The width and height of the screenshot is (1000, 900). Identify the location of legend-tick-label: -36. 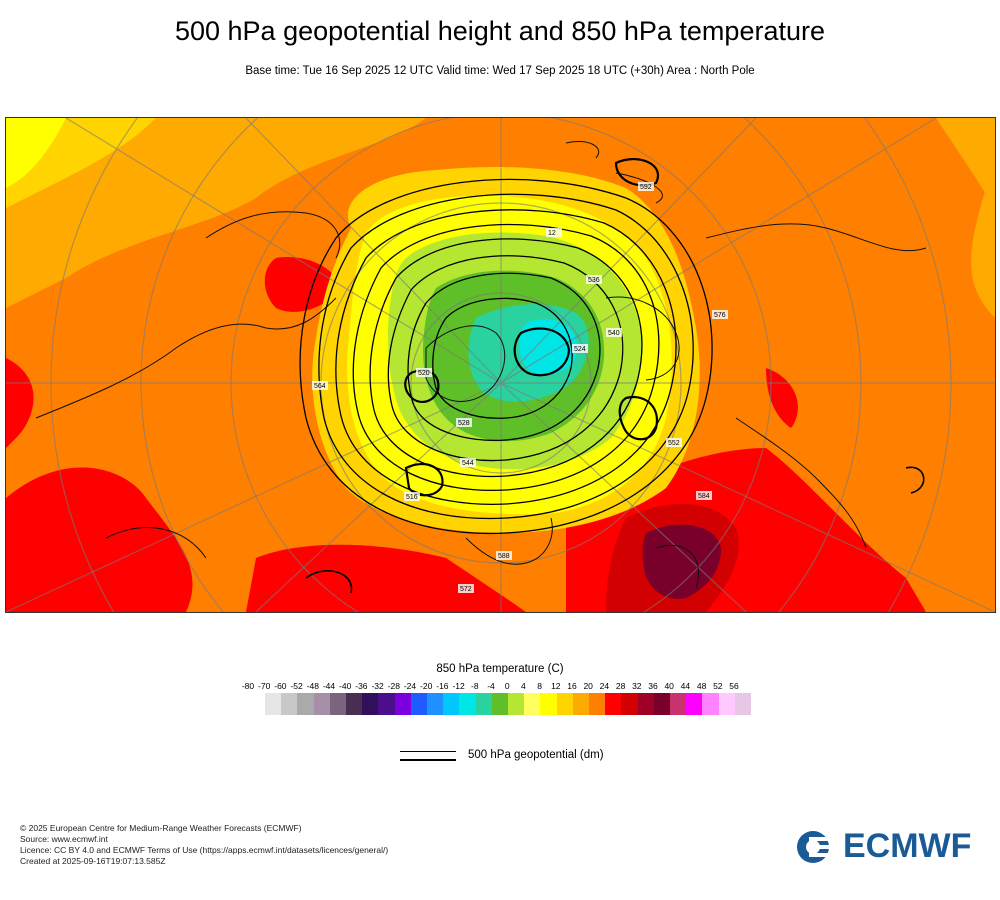
(361, 686).